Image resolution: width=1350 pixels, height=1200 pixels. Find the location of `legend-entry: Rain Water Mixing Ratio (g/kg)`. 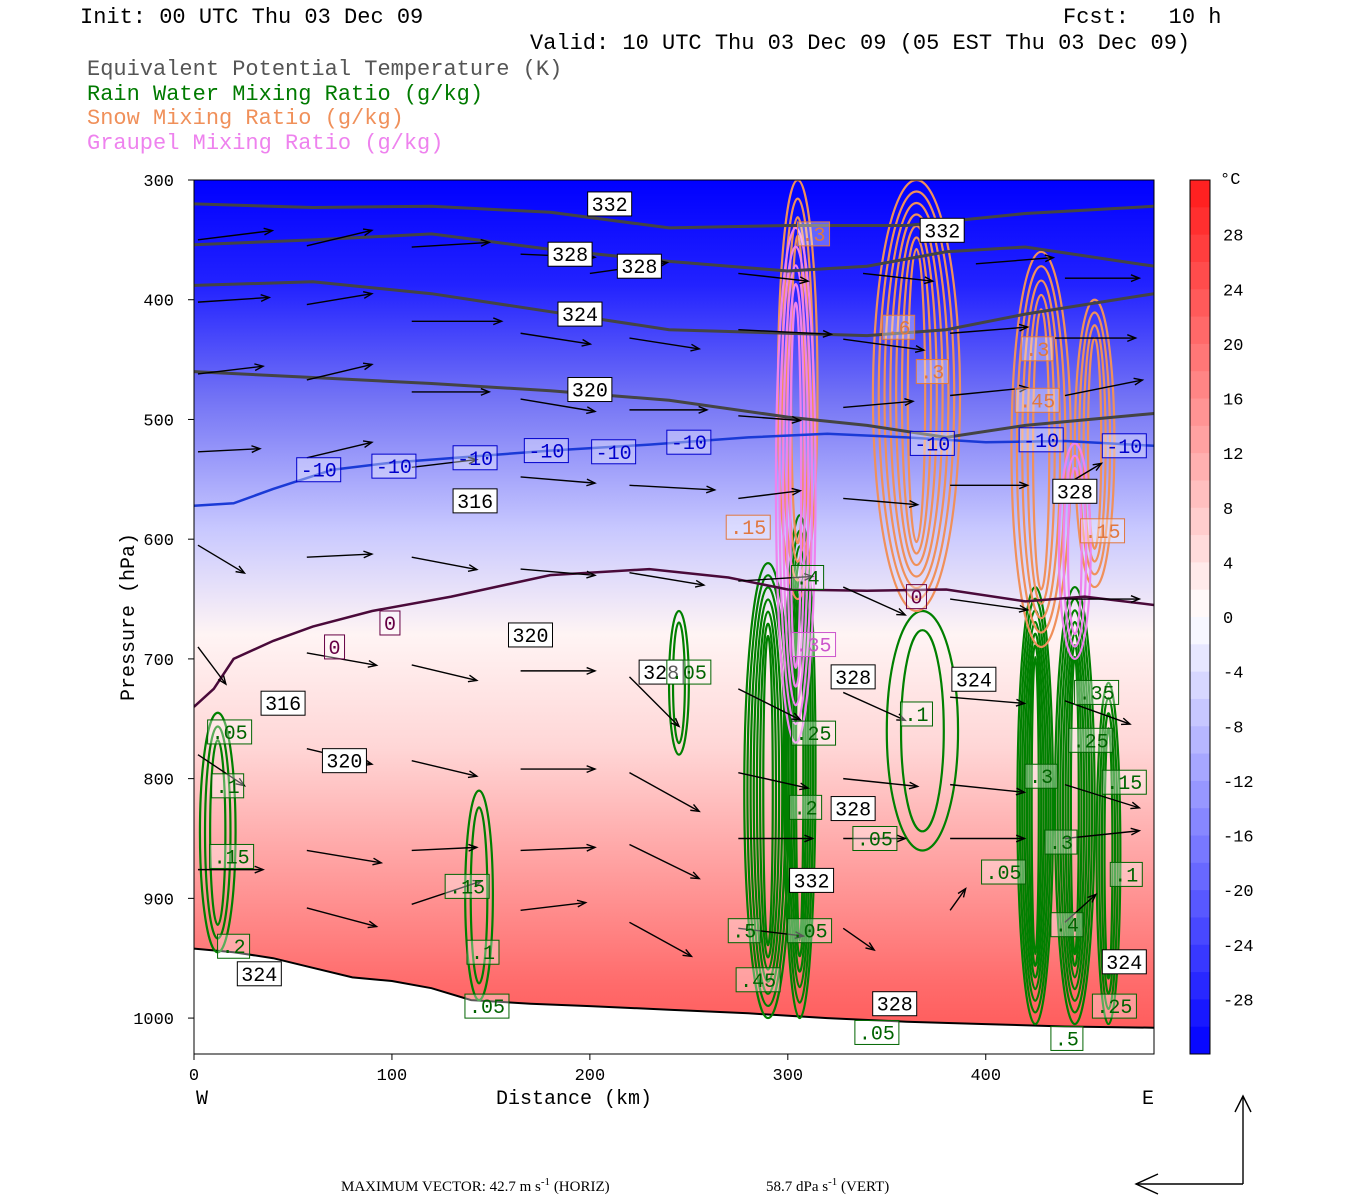

legend-entry: Rain Water Mixing Ratio (g/kg) is located at coordinates (285, 94).